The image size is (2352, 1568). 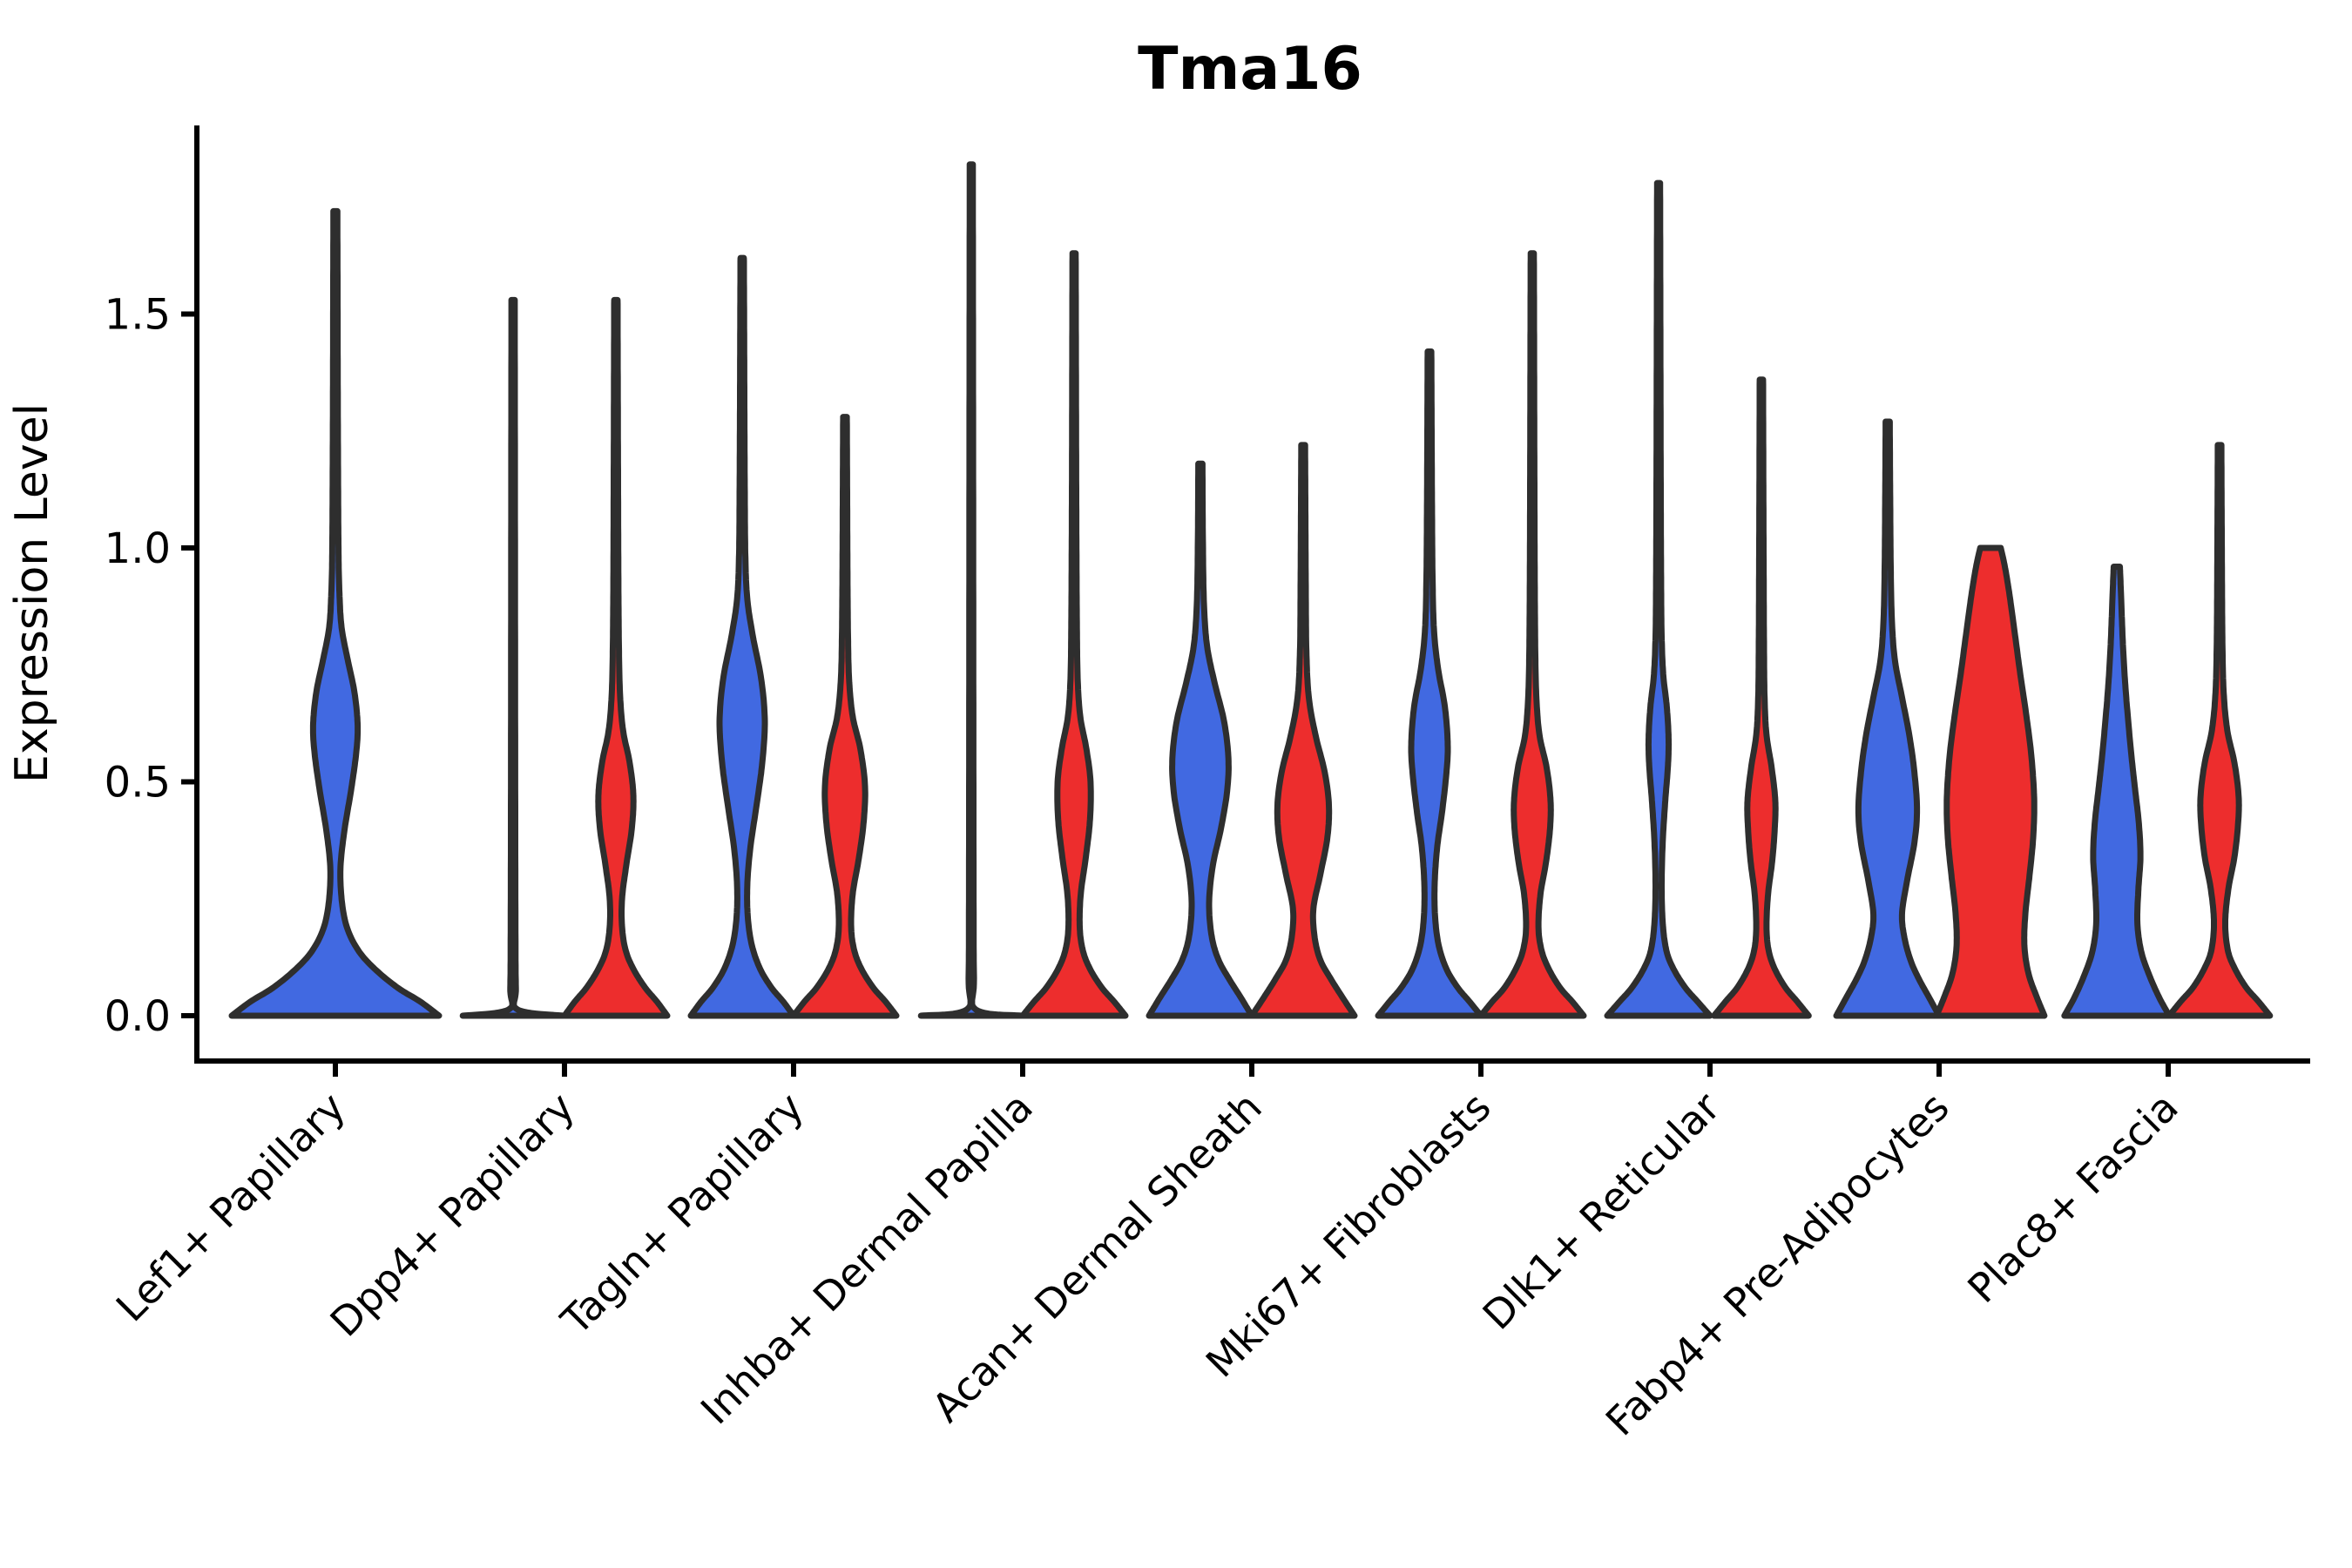 What do you see at coordinates (138, 783) in the screenshot?
I see `y-tick-label: 0.5` at bounding box center [138, 783].